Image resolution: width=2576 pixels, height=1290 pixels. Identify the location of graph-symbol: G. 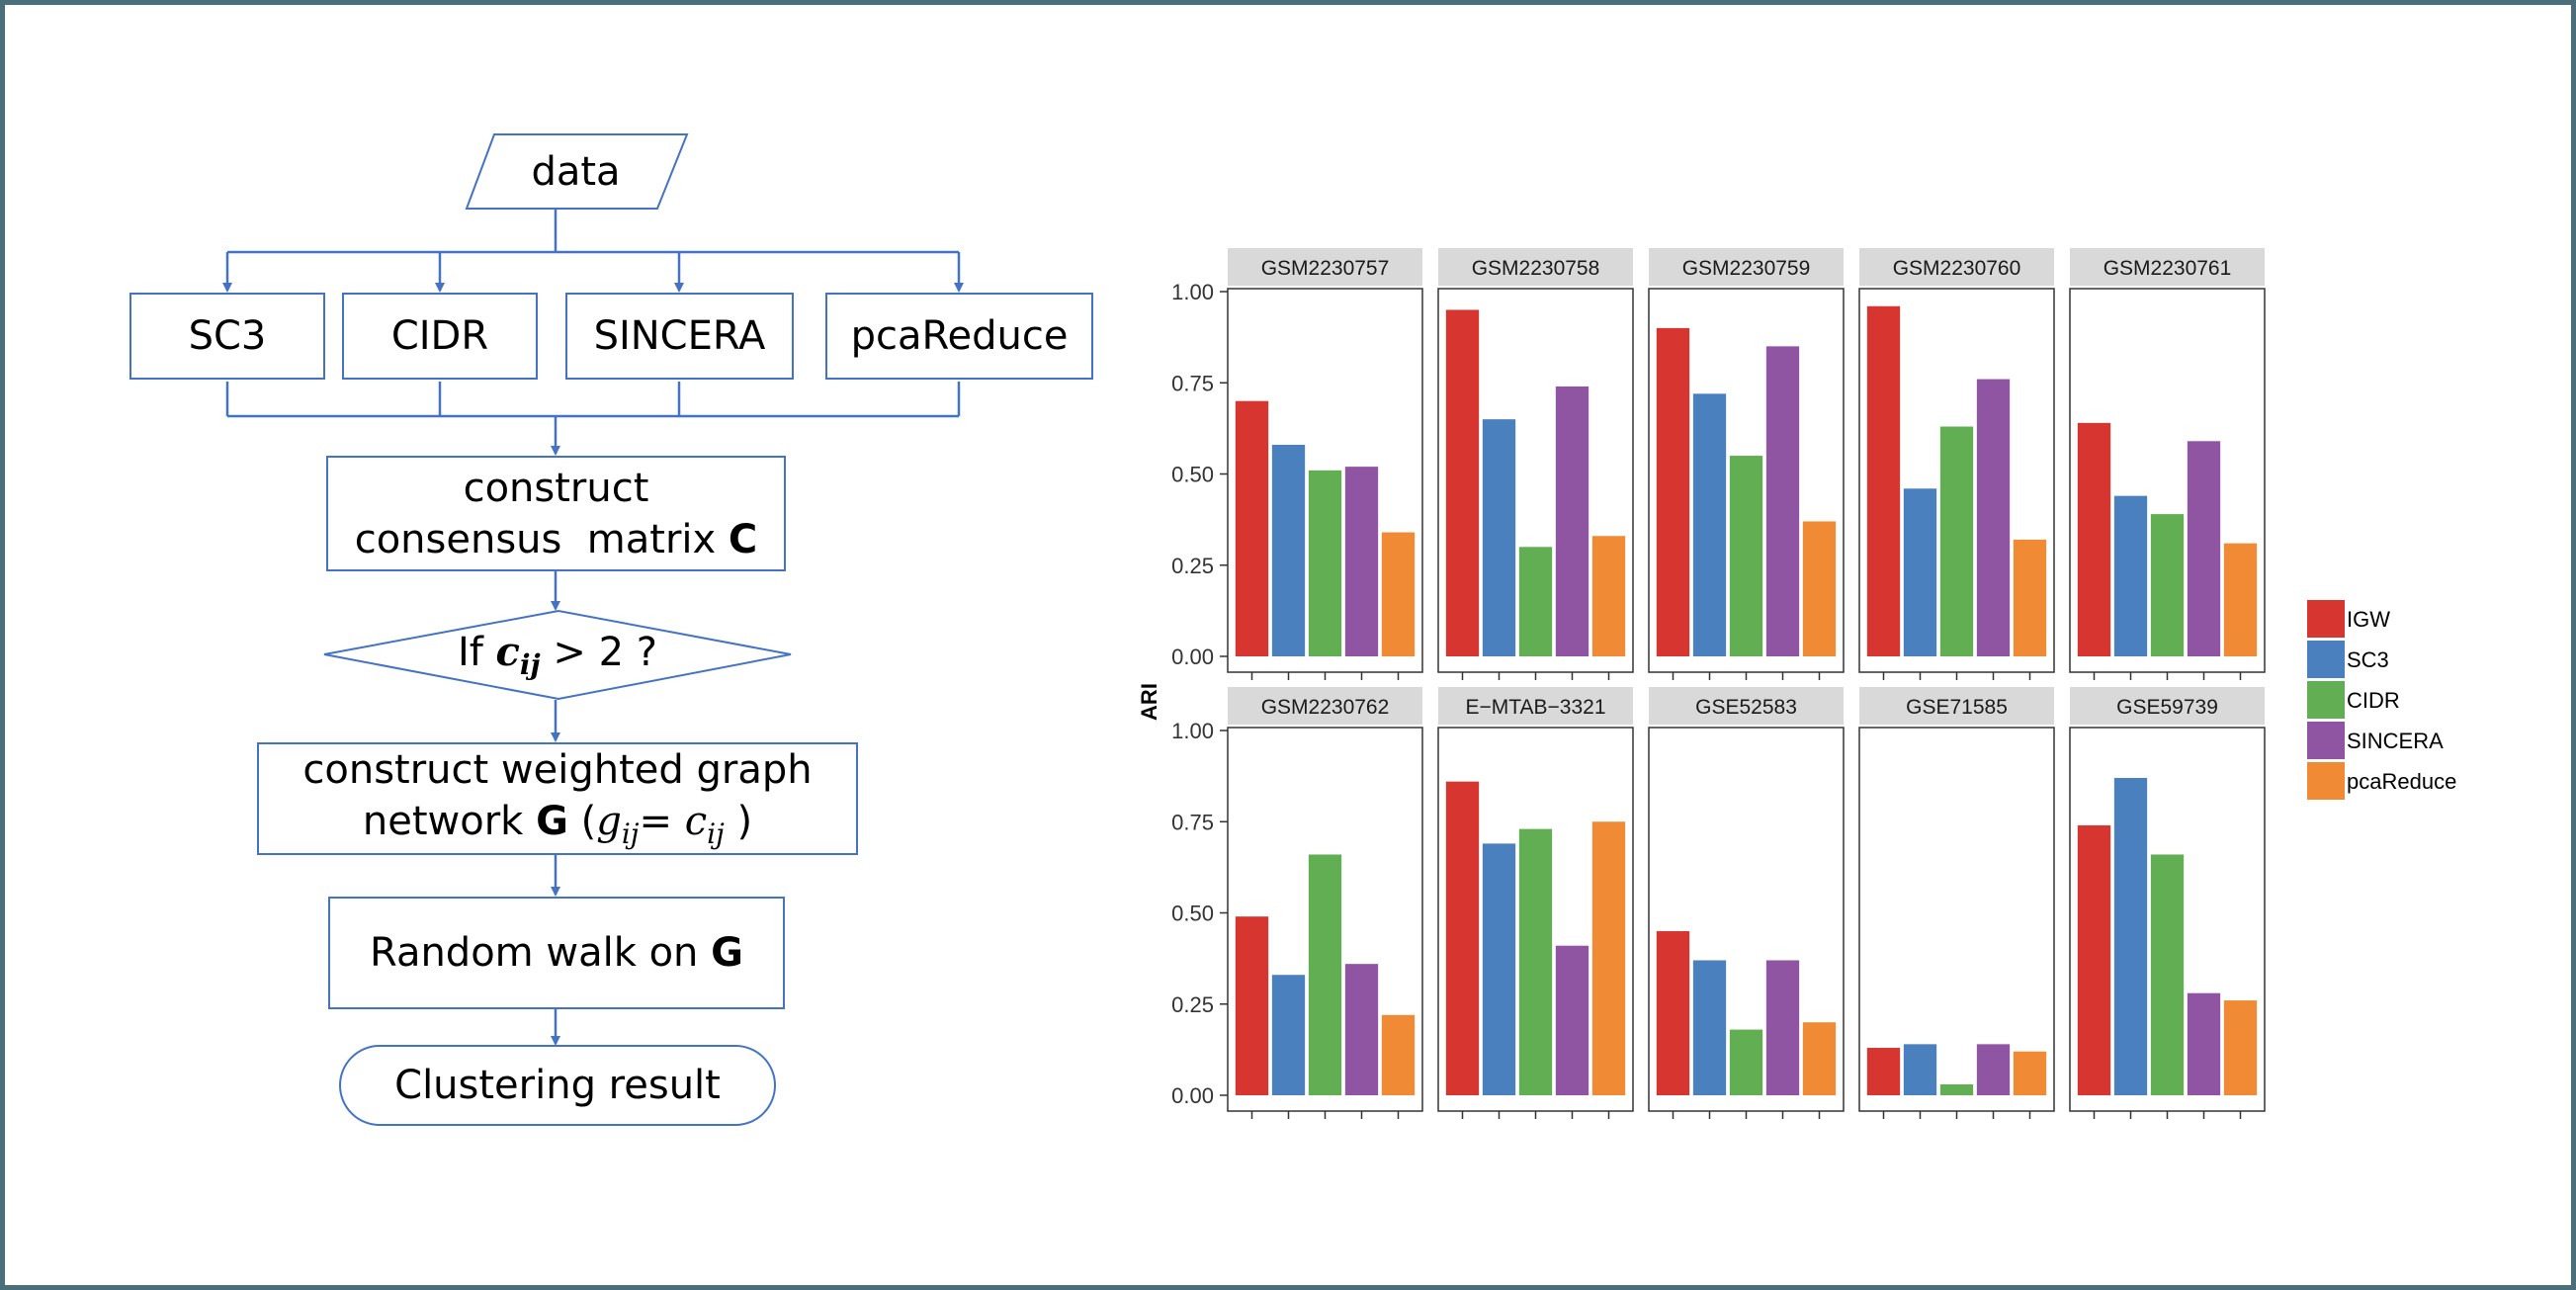
(552, 822).